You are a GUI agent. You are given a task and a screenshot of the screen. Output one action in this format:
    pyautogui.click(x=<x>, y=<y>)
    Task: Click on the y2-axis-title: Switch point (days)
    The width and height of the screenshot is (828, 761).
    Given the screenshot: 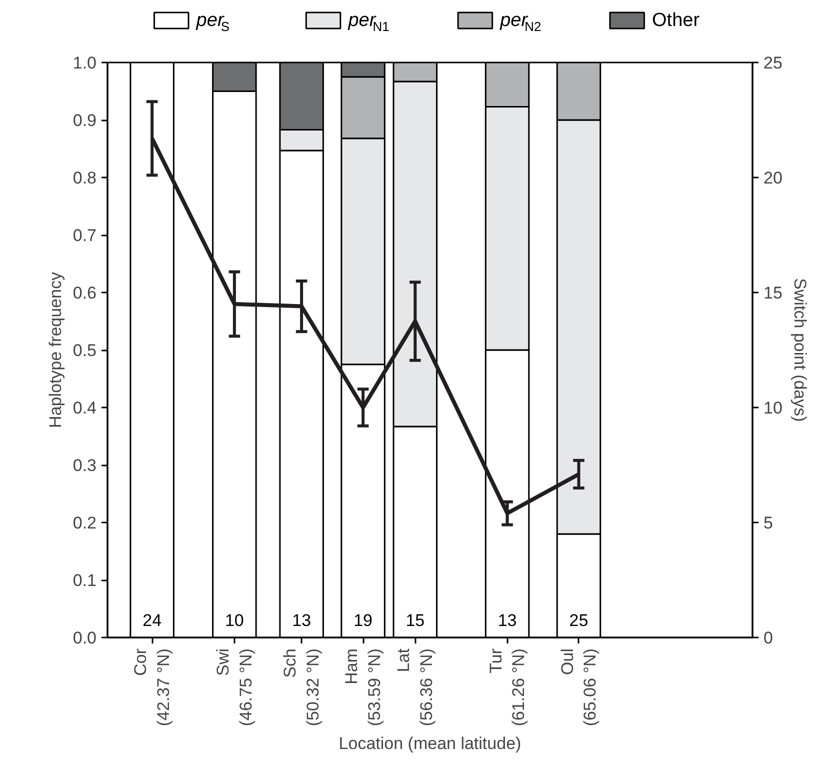 What is the action you would take?
    pyautogui.click(x=800, y=350)
    